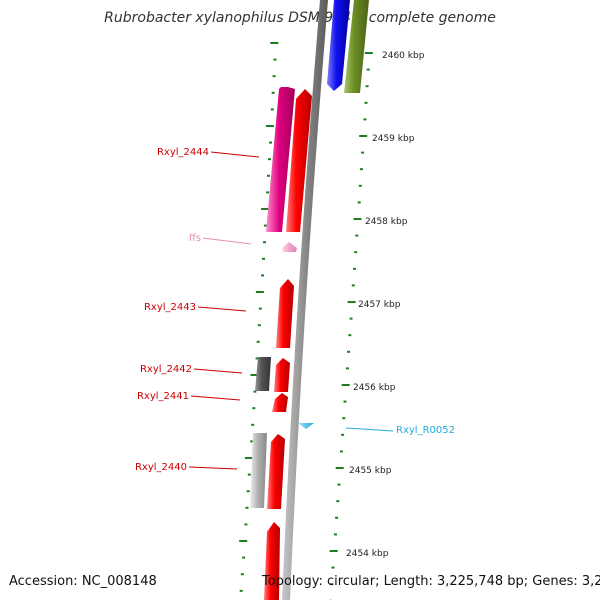 Image resolution: width=600 pixels, height=600 pixels. Describe the element at coordinates (305, 300) in the screenshot. I see `genome-backbone` at that location.